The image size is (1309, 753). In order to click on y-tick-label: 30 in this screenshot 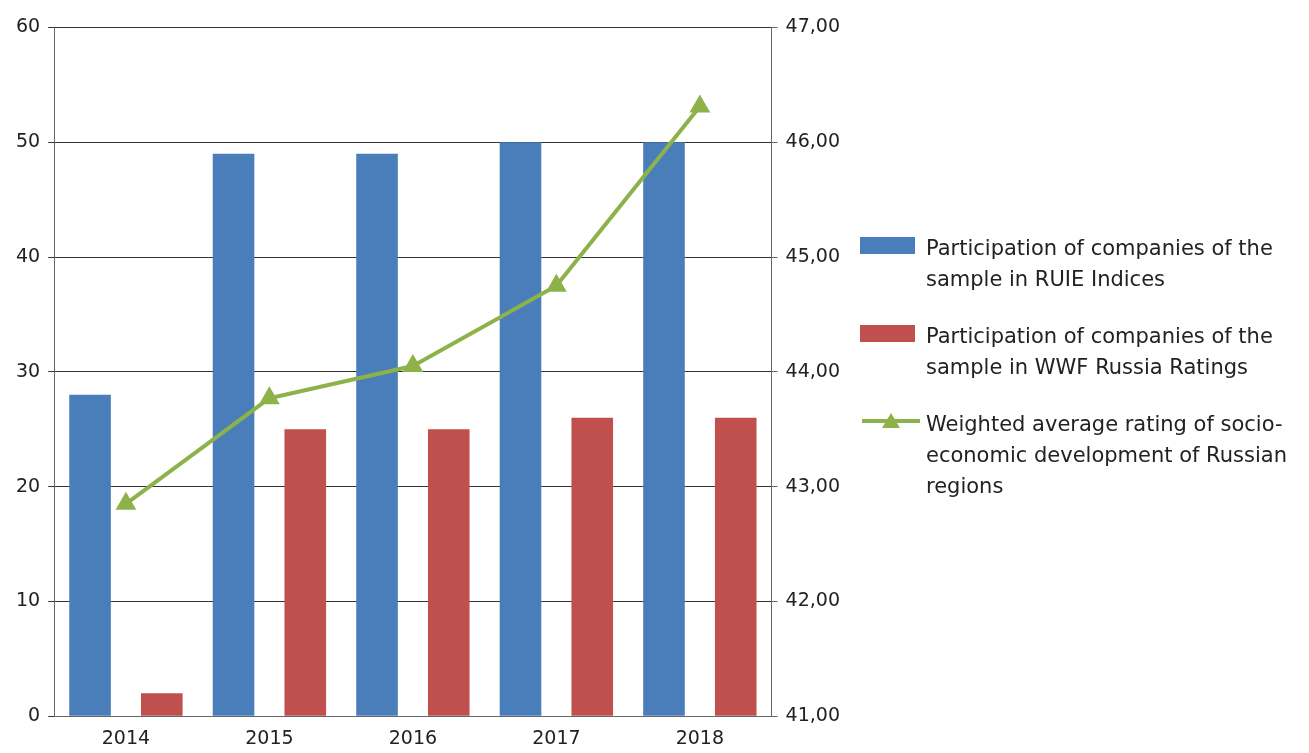, I will do `click(28, 369)`.